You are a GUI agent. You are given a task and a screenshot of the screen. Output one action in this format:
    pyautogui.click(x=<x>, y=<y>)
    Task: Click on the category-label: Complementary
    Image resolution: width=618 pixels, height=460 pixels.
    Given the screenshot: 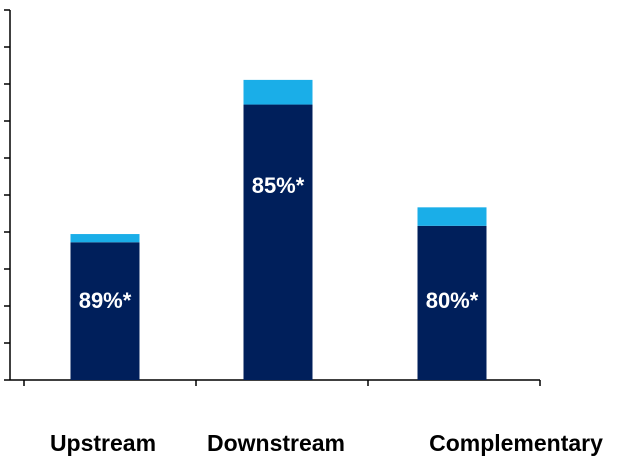 What is the action you would take?
    pyautogui.click(x=516, y=443)
    